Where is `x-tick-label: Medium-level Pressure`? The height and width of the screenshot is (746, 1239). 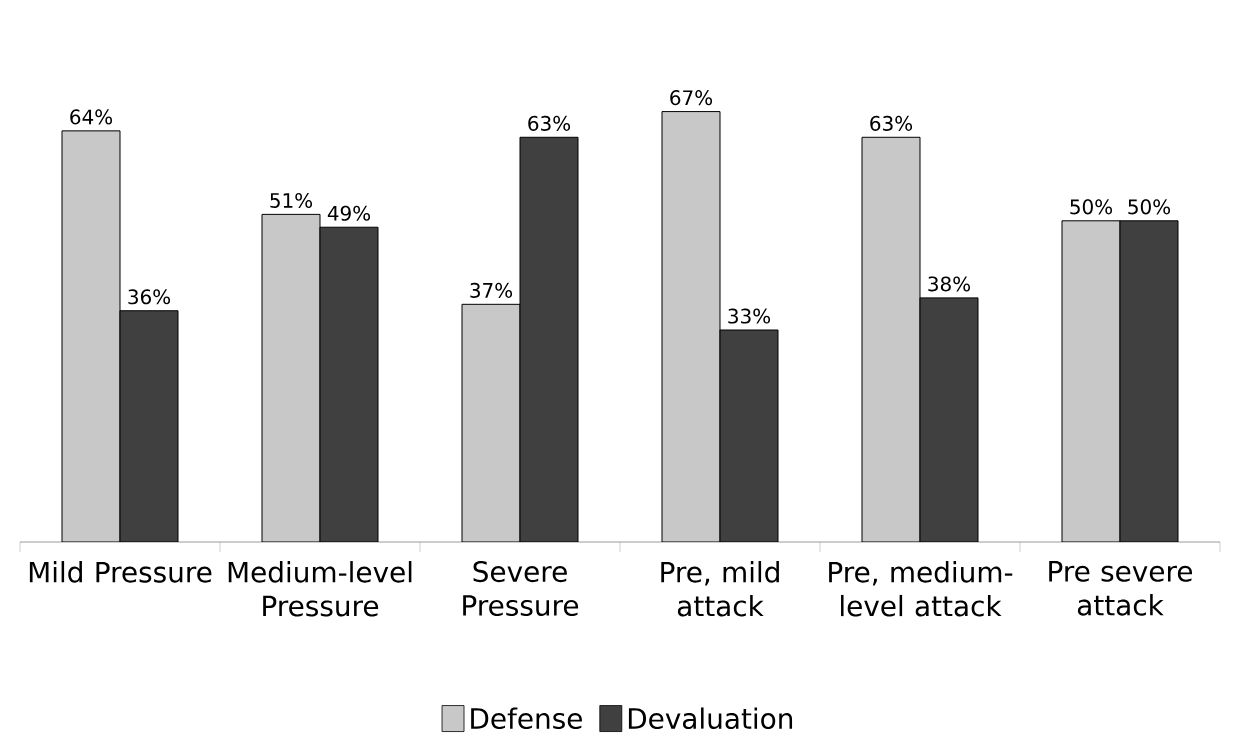
x-tick-label: Medium-level Pressure is located at coordinates (320, 589).